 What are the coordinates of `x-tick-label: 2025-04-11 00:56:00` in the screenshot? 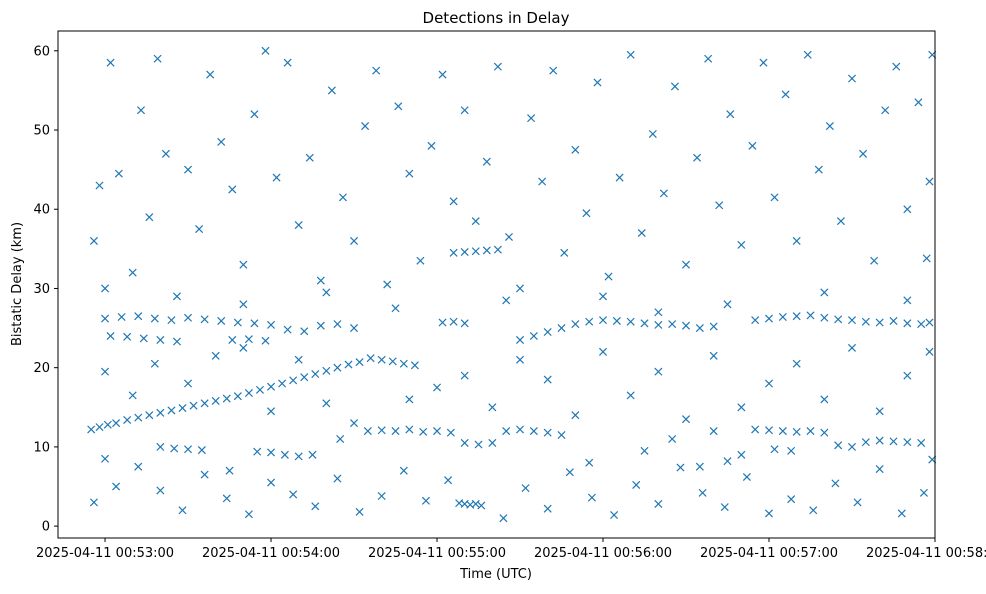 It's located at (603, 553).